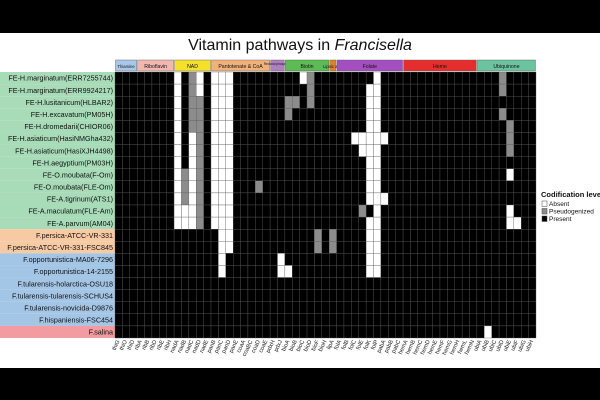 This screenshot has height=400, width=600. I want to click on gene-tick-label: ubiA, so click(478, 345).